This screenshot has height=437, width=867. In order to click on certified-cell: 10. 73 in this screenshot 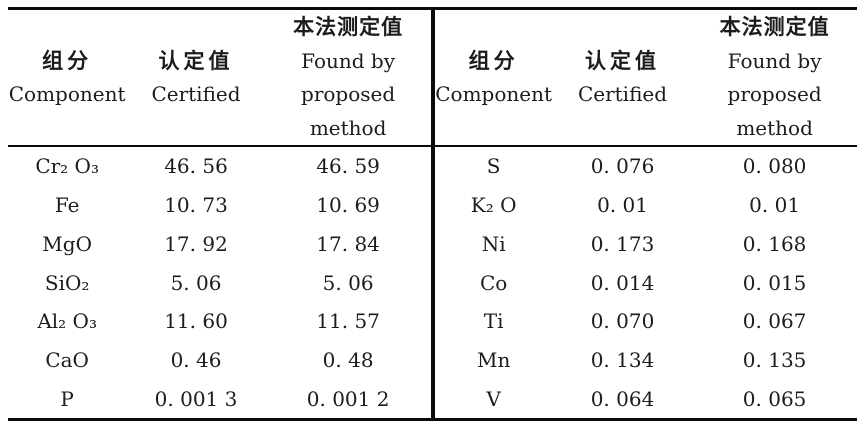, I will do `click(196, 205)`.